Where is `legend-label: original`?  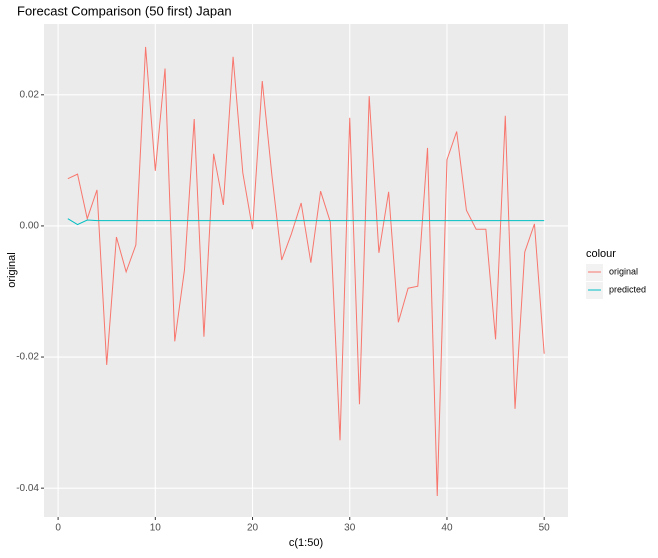
legend-label: original is located at coordinates (623, 271).